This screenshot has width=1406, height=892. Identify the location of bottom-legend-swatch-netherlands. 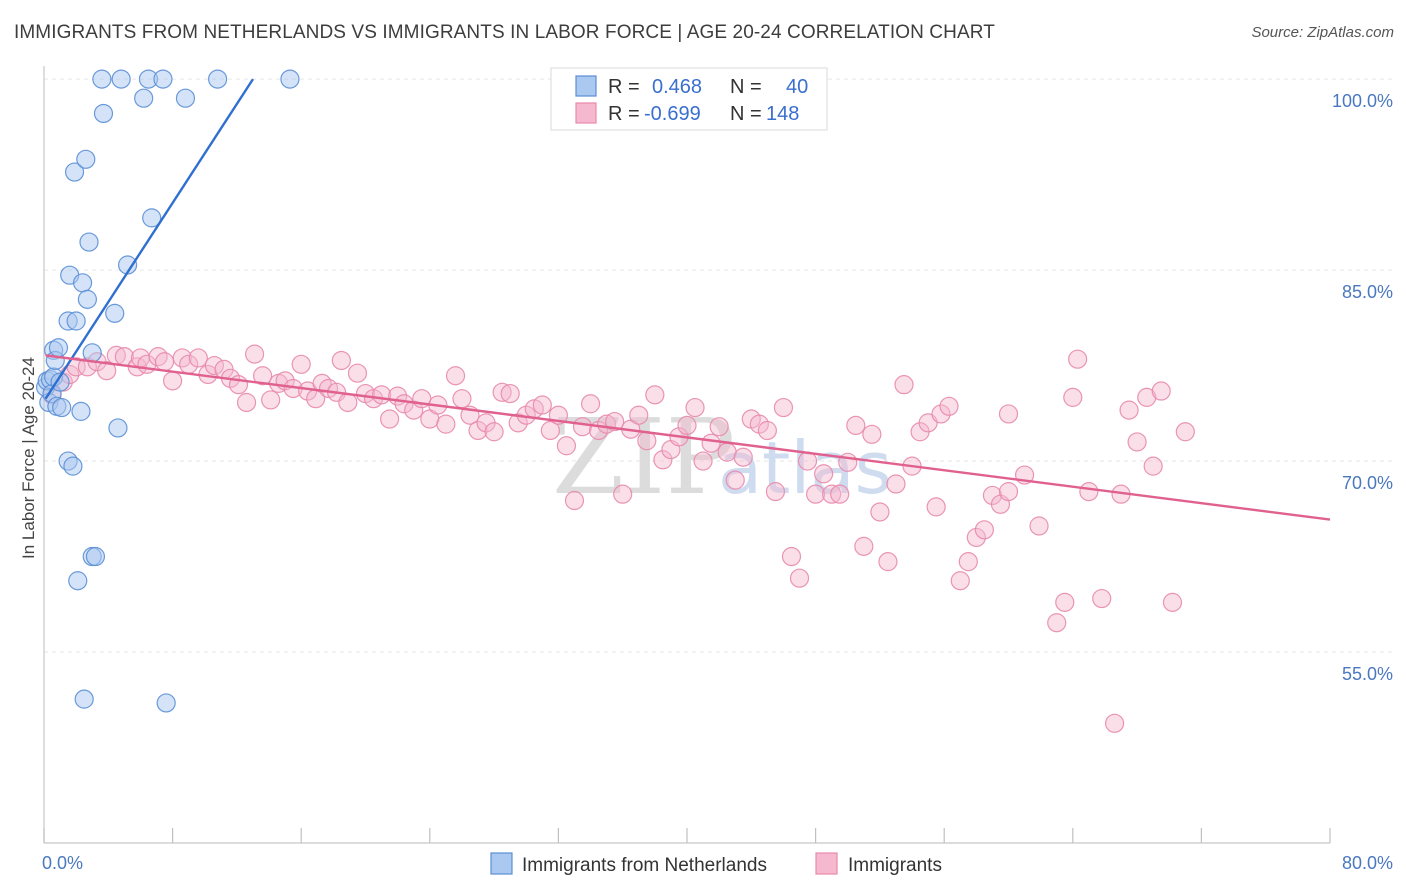
(501, 863).